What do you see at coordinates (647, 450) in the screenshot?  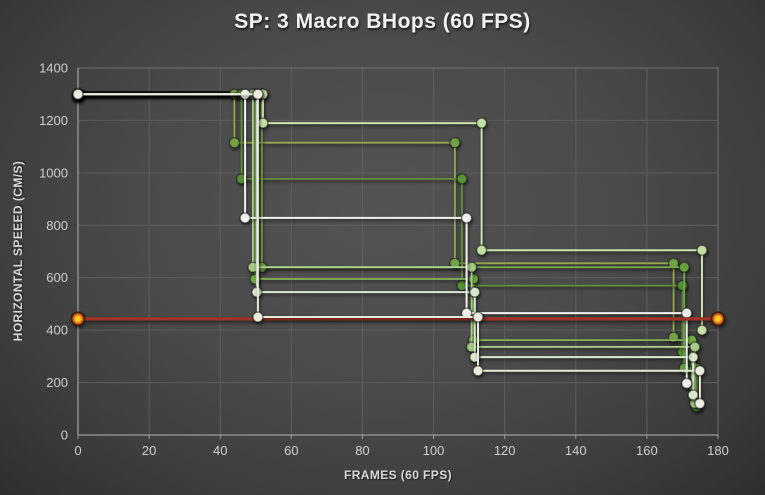 I see `x-tick-label: 160` at bounding box center [647, 450].